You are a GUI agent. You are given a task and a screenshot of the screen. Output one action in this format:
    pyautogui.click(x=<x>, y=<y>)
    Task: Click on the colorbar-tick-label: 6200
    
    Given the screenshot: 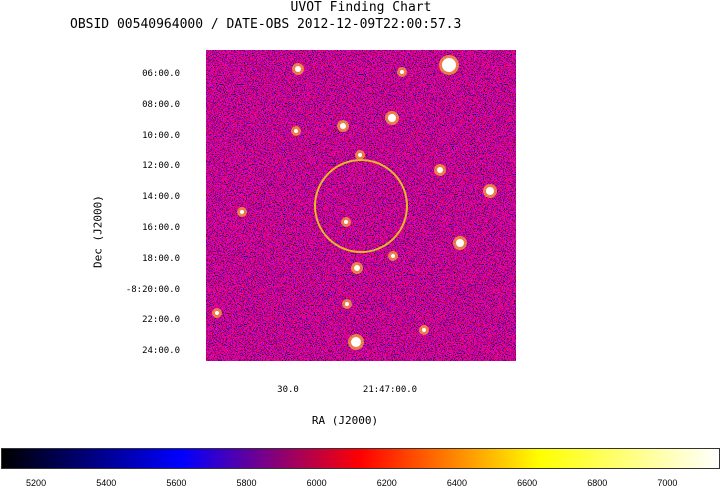 What is the action you would take?
    pyautogui.click(x=386, y=483)
    